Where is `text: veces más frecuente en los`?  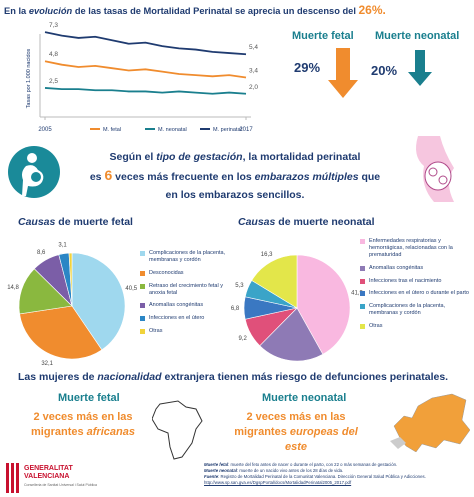 text: veces más frecuente en los is located at coordinates (183, 177).